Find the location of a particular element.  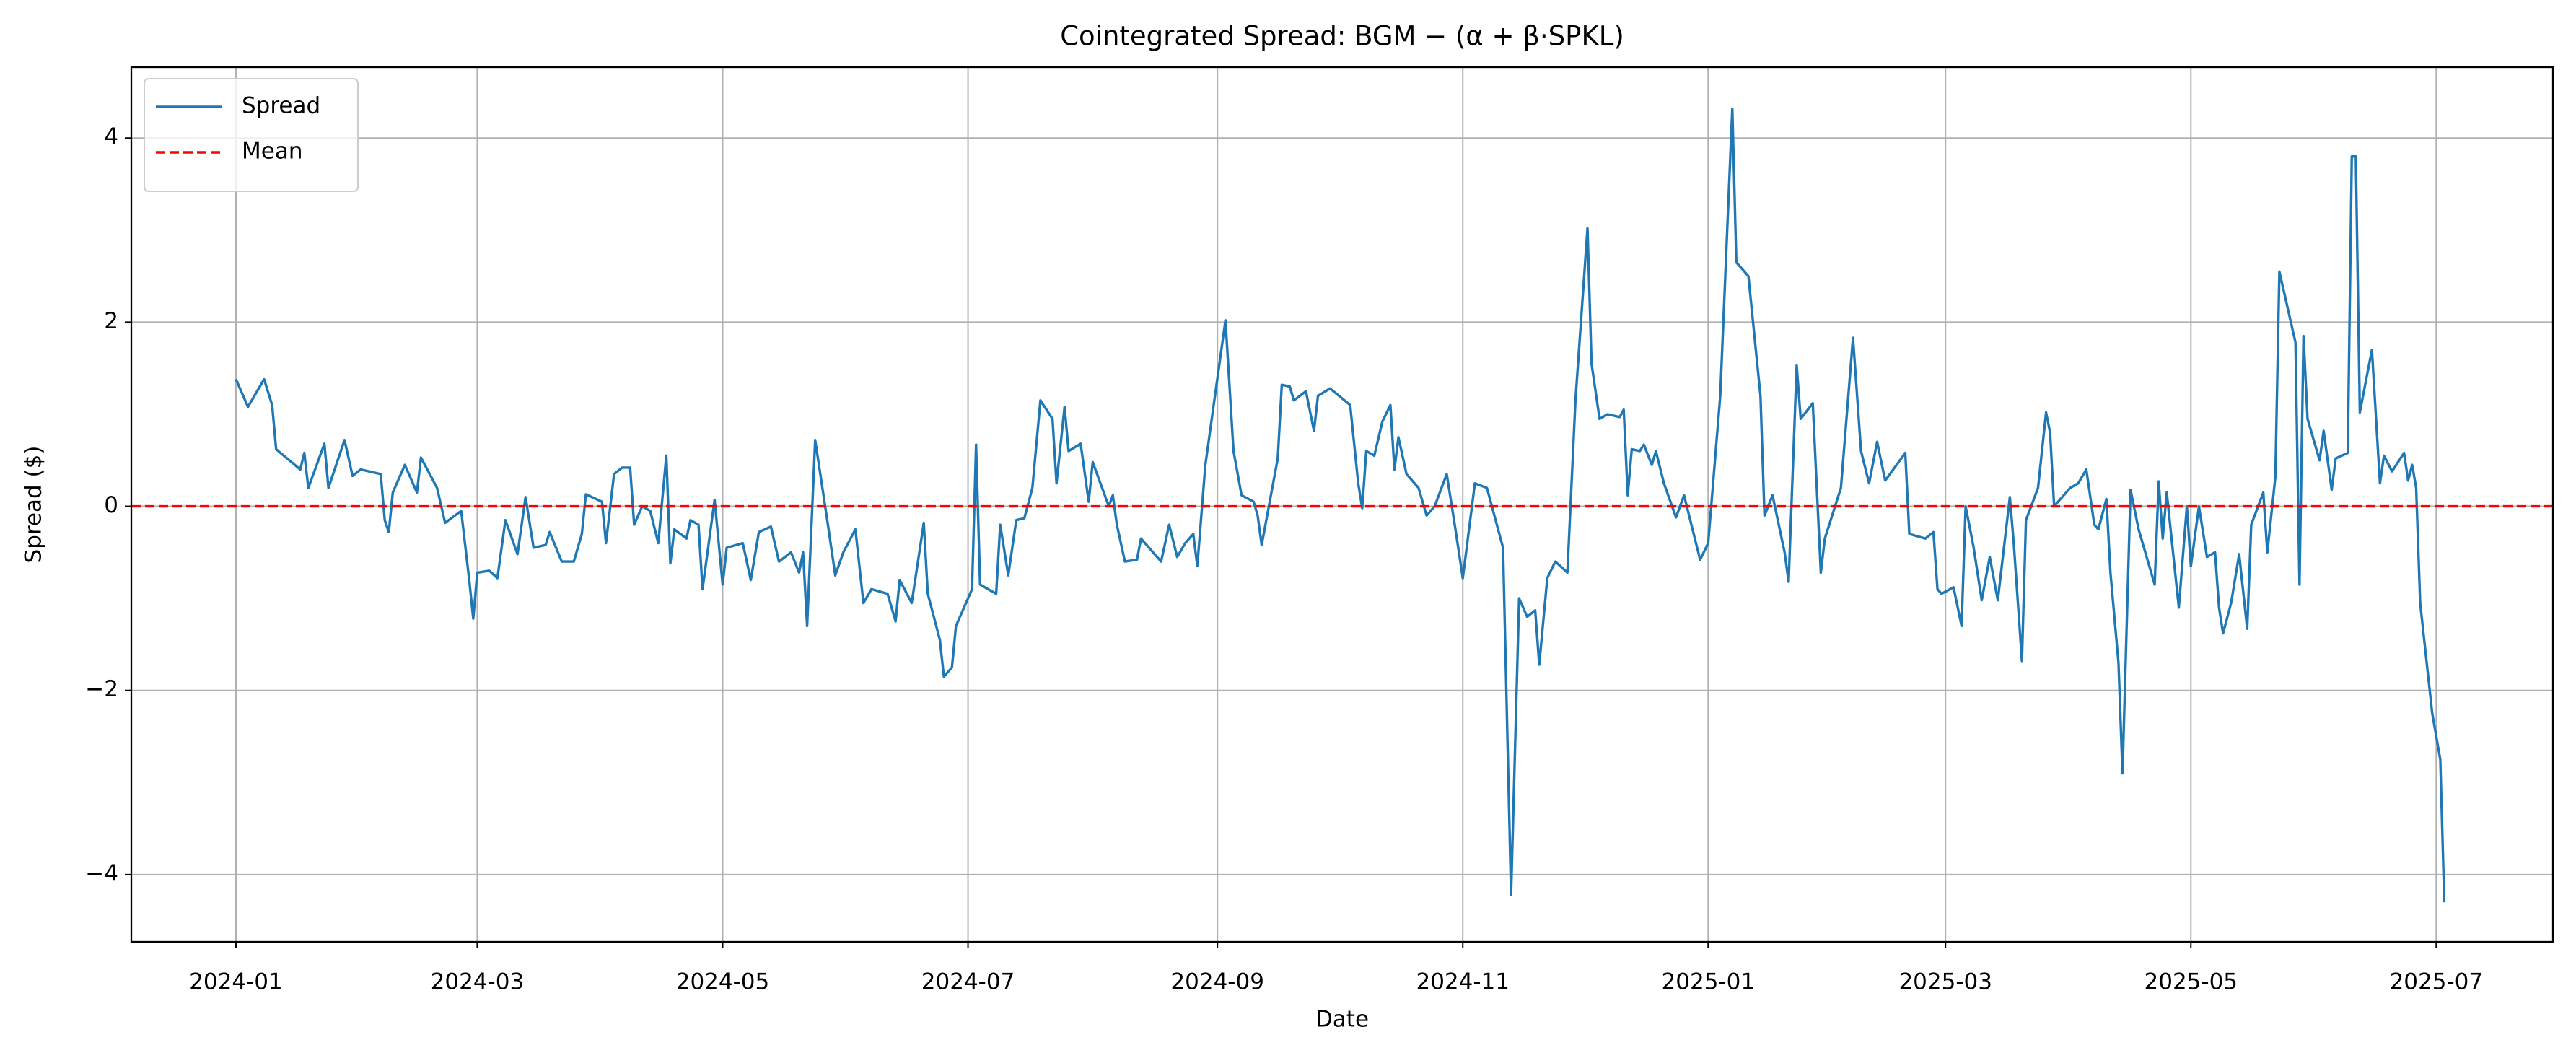

x-tick-label: 2024-07 is located at coordinates (968, 982).